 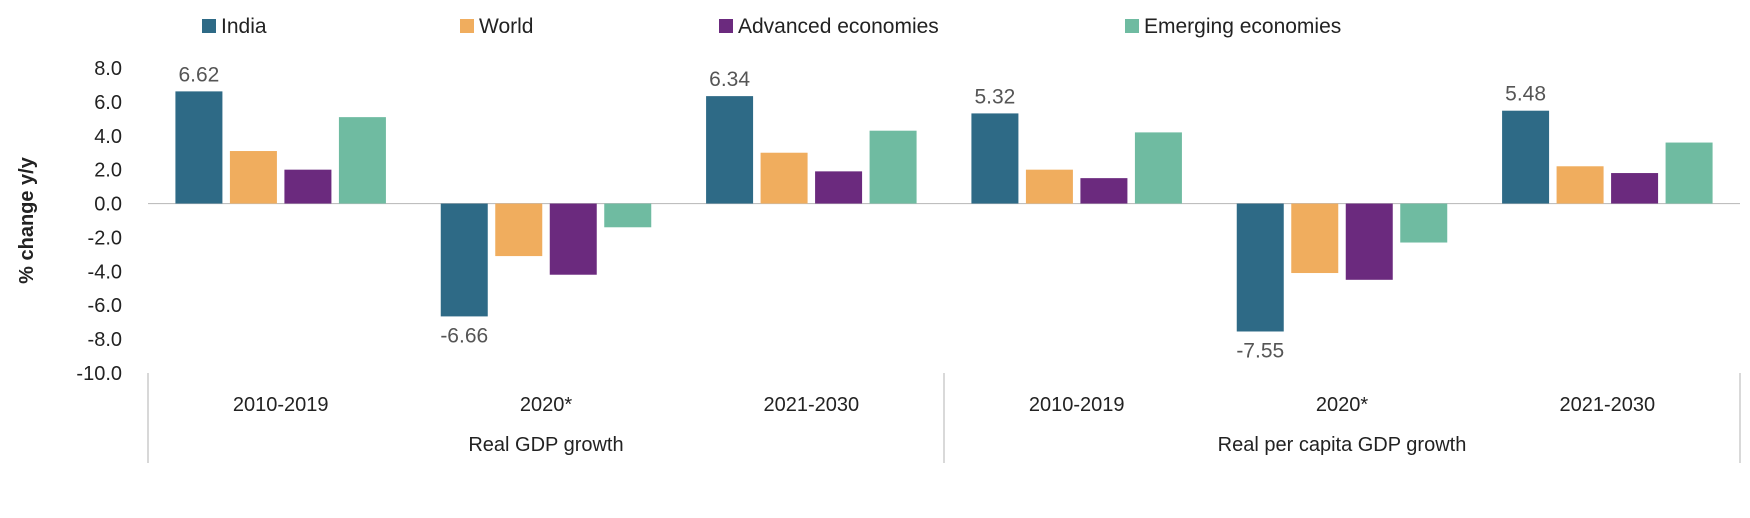 What do you see at coordinates (108, 69) in the screenshot?
I see `y-tick-label: 8.0` at bounding box center [108, 69].